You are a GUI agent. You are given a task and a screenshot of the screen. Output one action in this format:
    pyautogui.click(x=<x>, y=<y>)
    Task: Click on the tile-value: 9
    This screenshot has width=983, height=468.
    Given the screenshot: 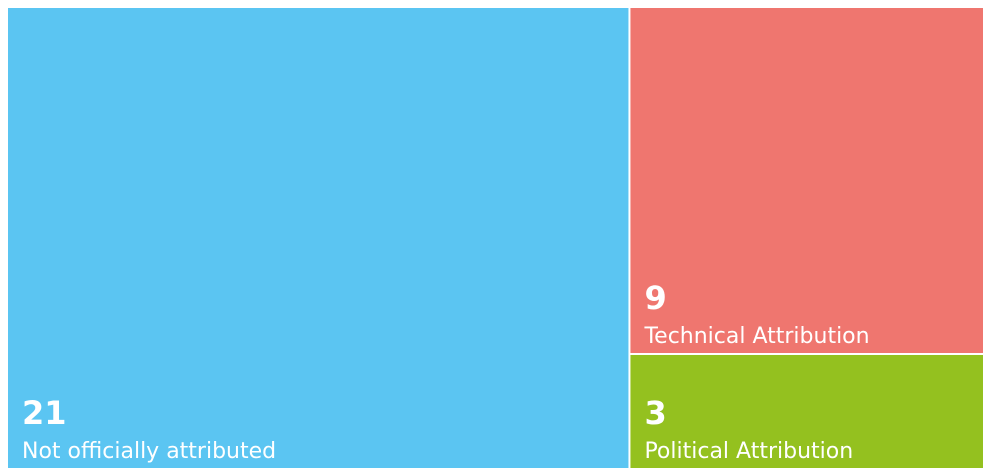 What is the action you would take?
    pyautogui.click(x=655, y=298)
    